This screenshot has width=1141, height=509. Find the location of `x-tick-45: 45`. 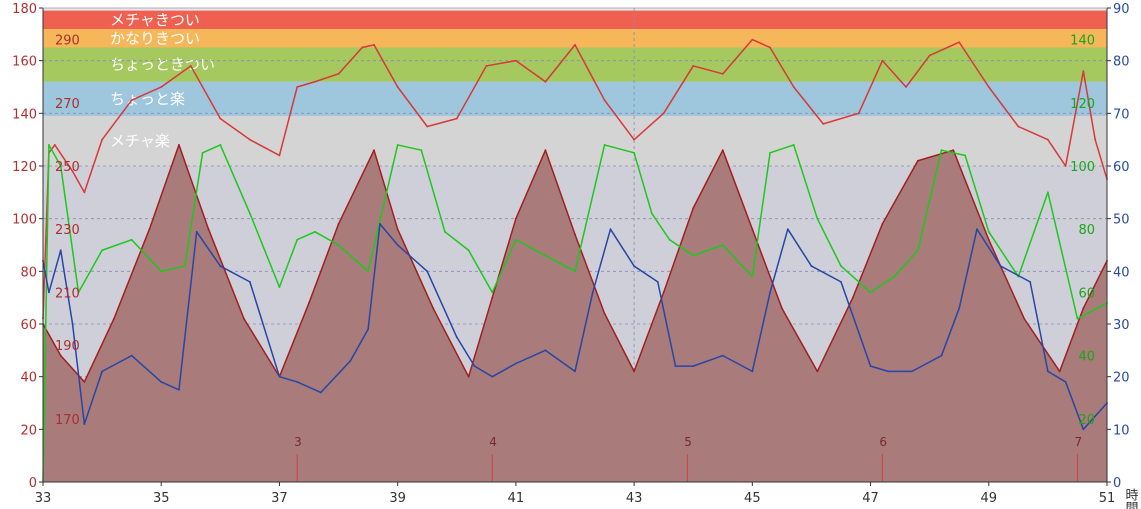

x-tick-45: 45 is located at coordinates (752, 498).